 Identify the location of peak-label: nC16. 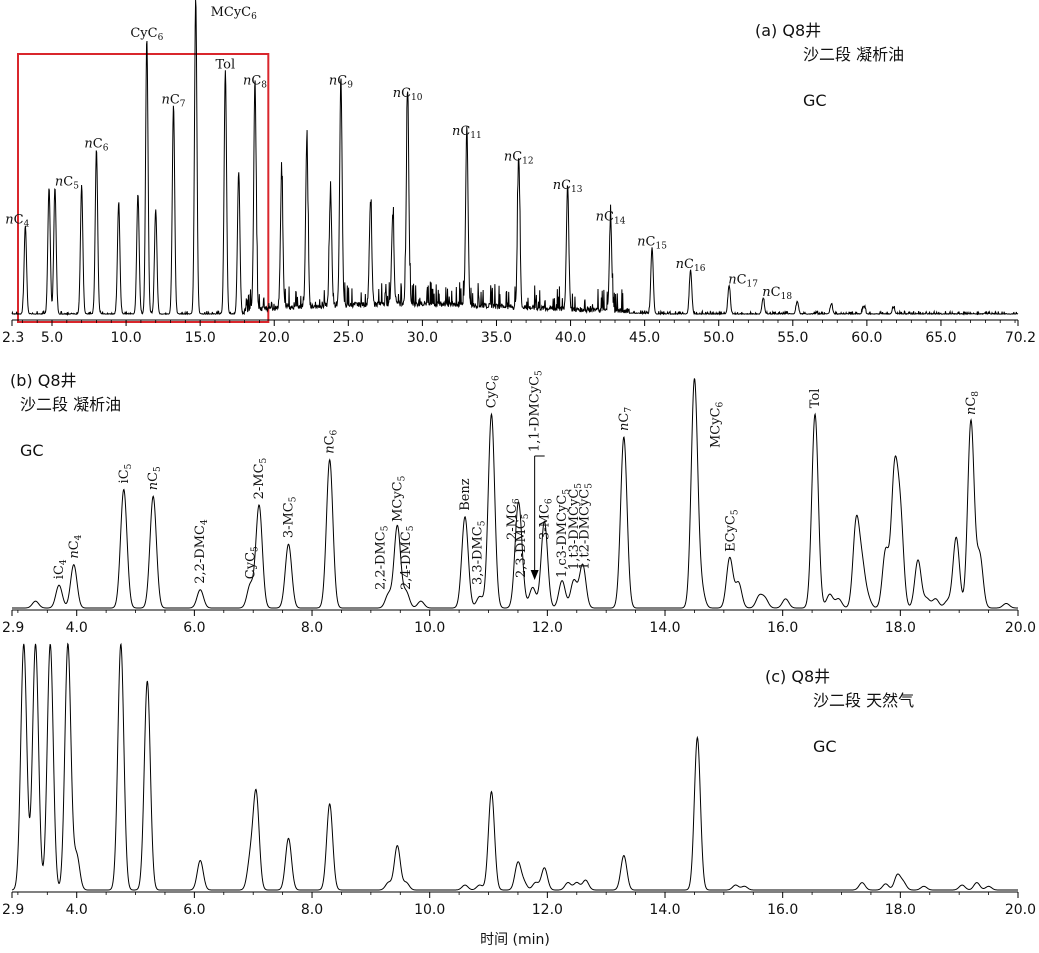
(691, 265).